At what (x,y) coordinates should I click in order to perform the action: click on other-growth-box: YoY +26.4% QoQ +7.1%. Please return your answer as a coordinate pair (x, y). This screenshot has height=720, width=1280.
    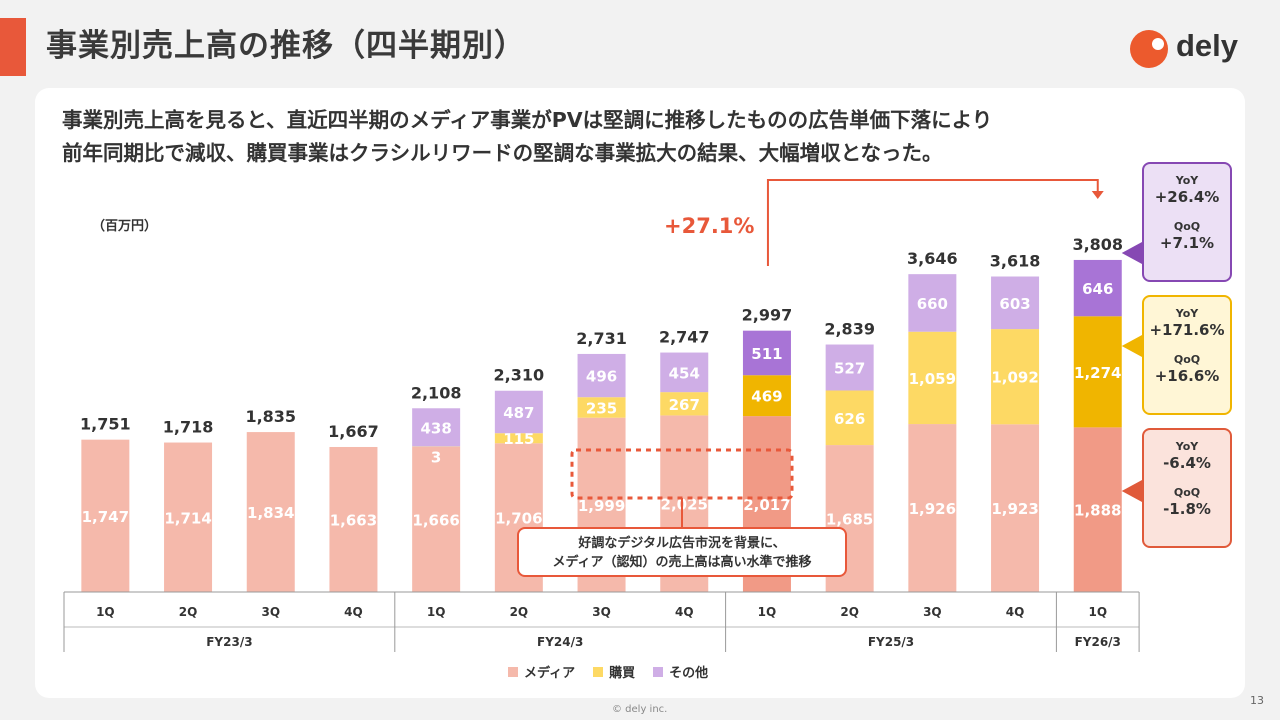
    Looking at the image, I should click on (1187, 222).